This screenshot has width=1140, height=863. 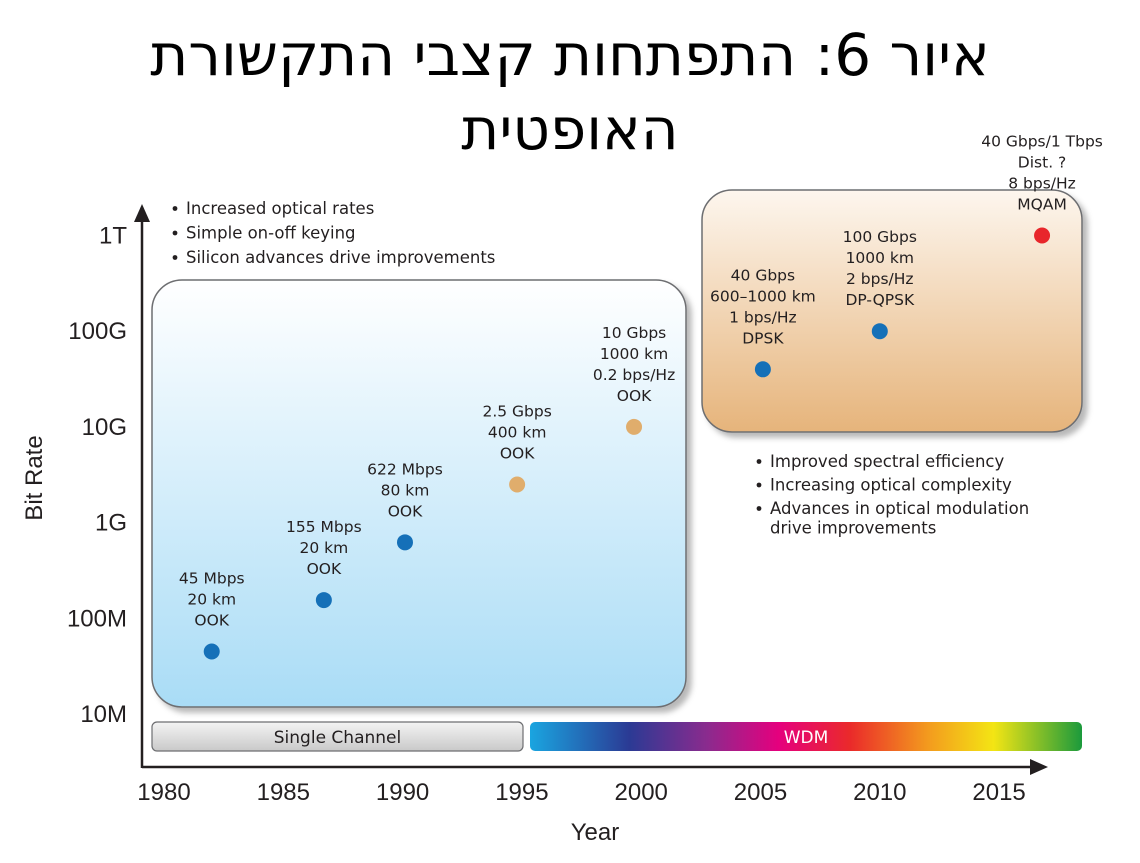 What do you see at coordinates (517, 433) in the screenshot?
I see `data-label-3-1: 400 km` at bounding box center [517, 433].